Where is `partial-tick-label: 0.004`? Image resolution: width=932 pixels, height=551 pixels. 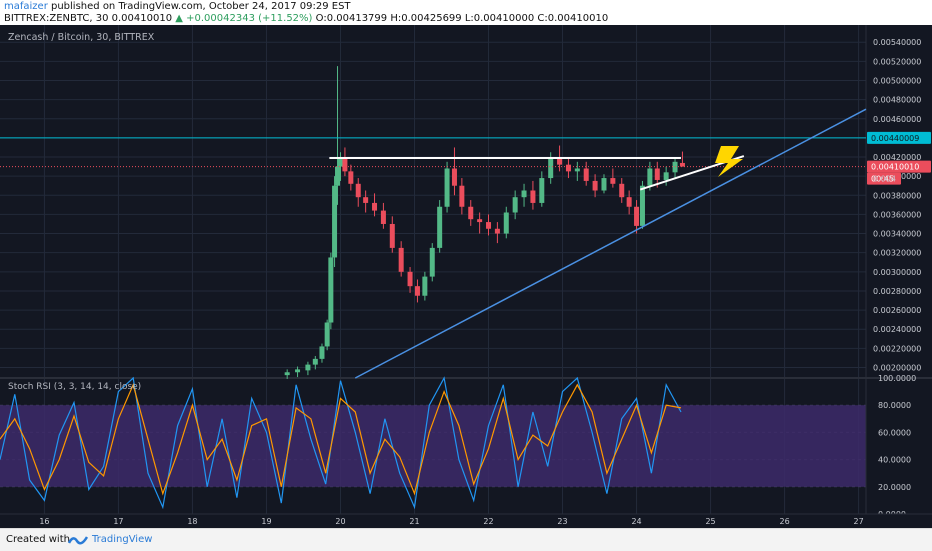
partial-tick-label: 0.004 is located at coordinates (884, 179).